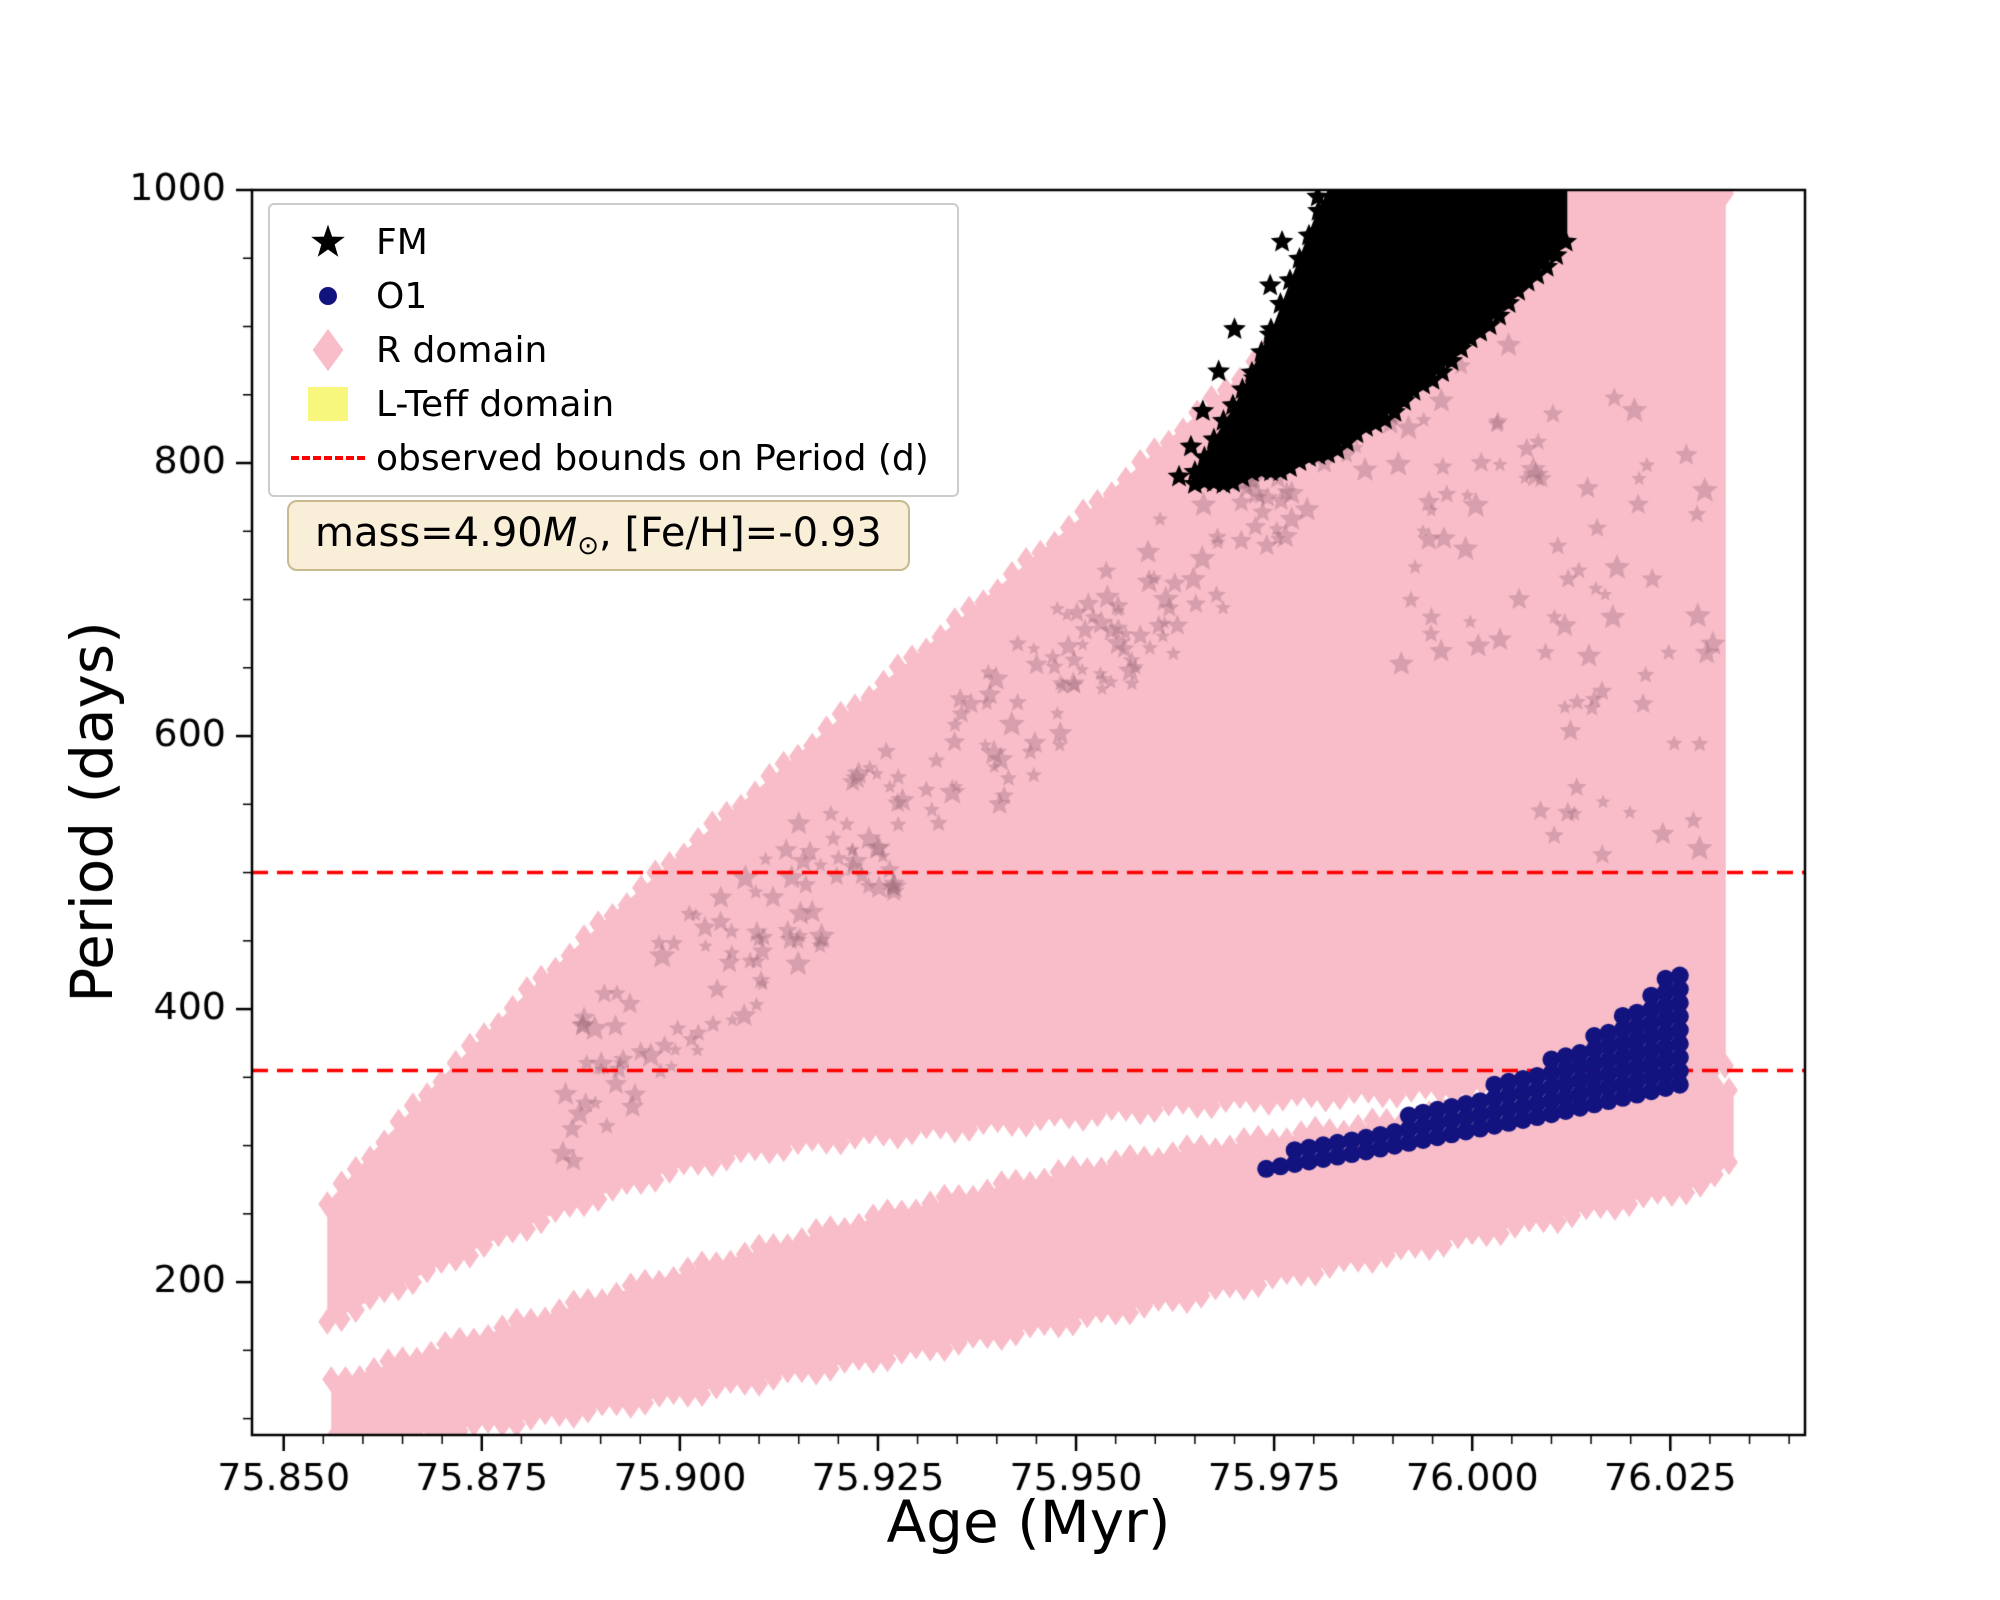 This screenshot has width=2000, height=1600. What do you see at coordinates (429, 533) in the screenshot?
I see `annotation-pre: mass=4.90` at bounding box center [429, 533].